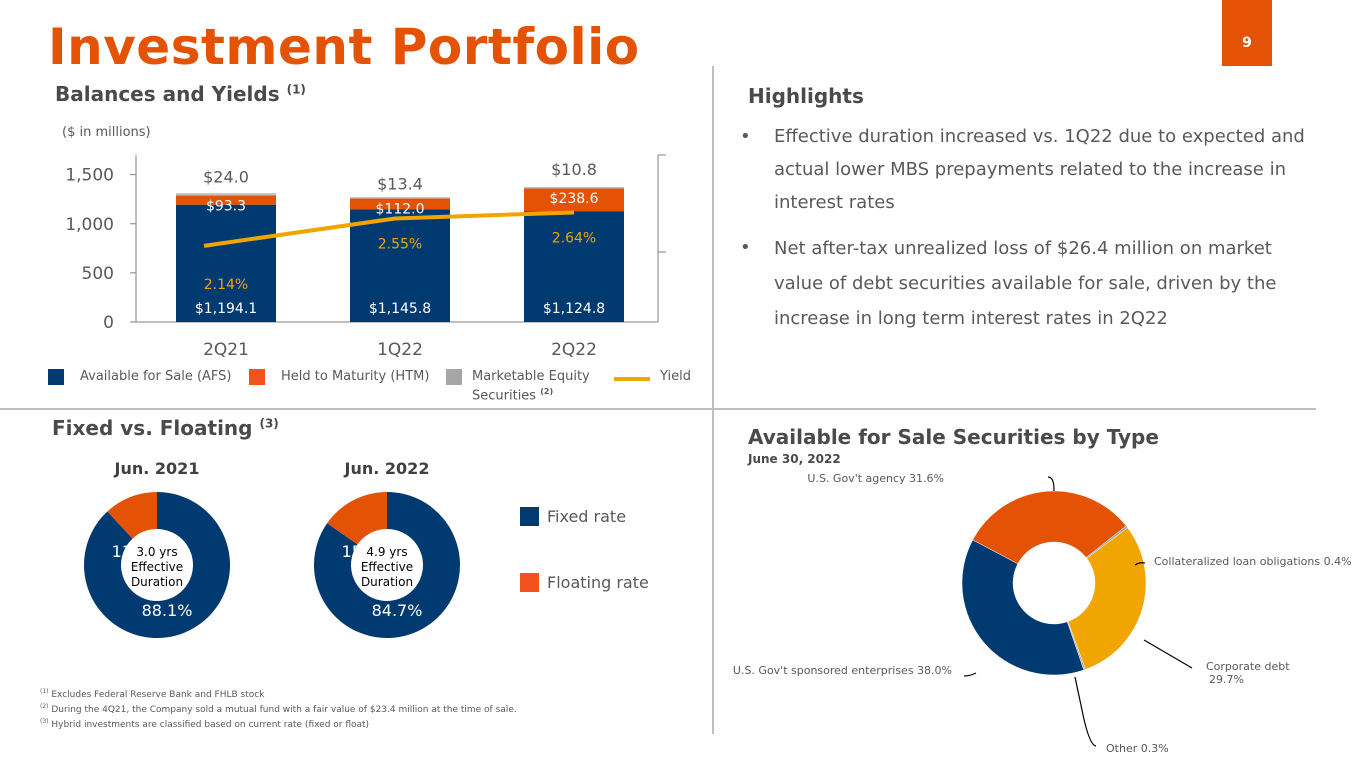 The image size is (1365, 768). What do you see at coordinates (529, 516) in the screenshot?
I see `legend-fixed-swatch` at bounding box center [529, 516].